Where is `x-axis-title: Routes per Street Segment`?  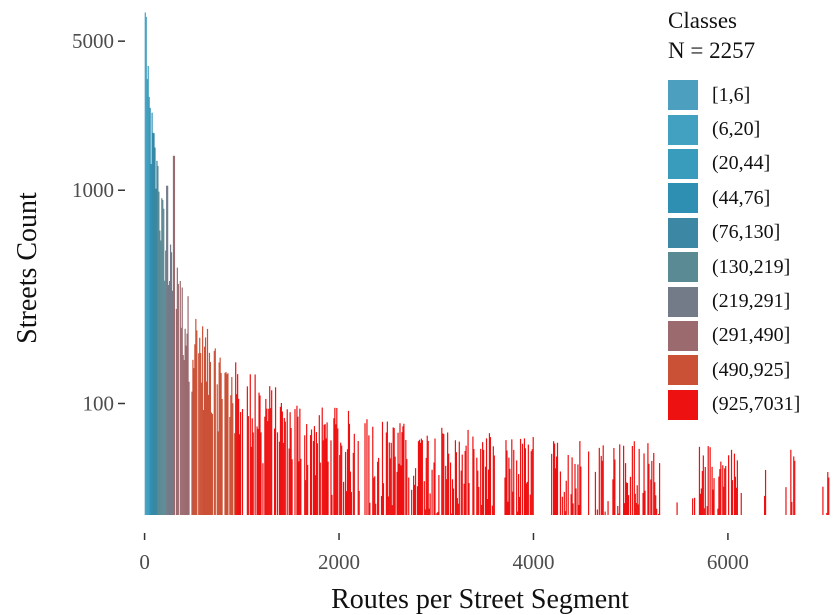 x-axis-title: Routes per Street Segment is located at coordinates (480, 599).